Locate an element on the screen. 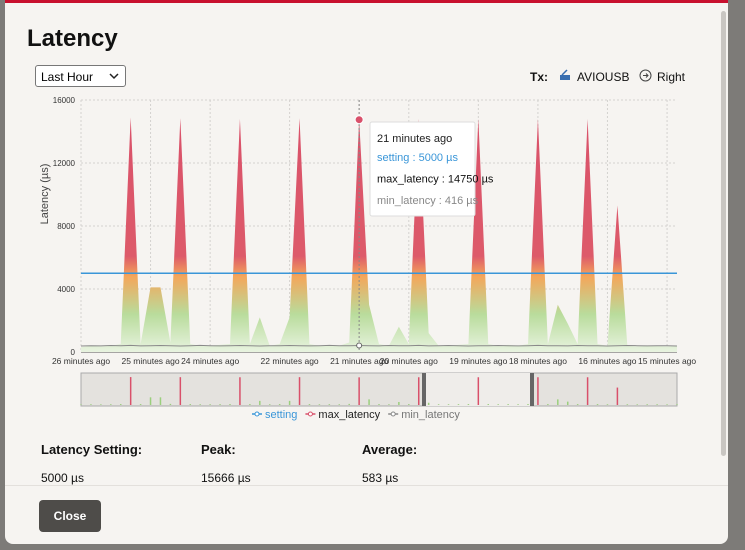 The width and height of the screenshot is (745, 550). y-tick-label: 8000 is located at coordinates (66, 226).